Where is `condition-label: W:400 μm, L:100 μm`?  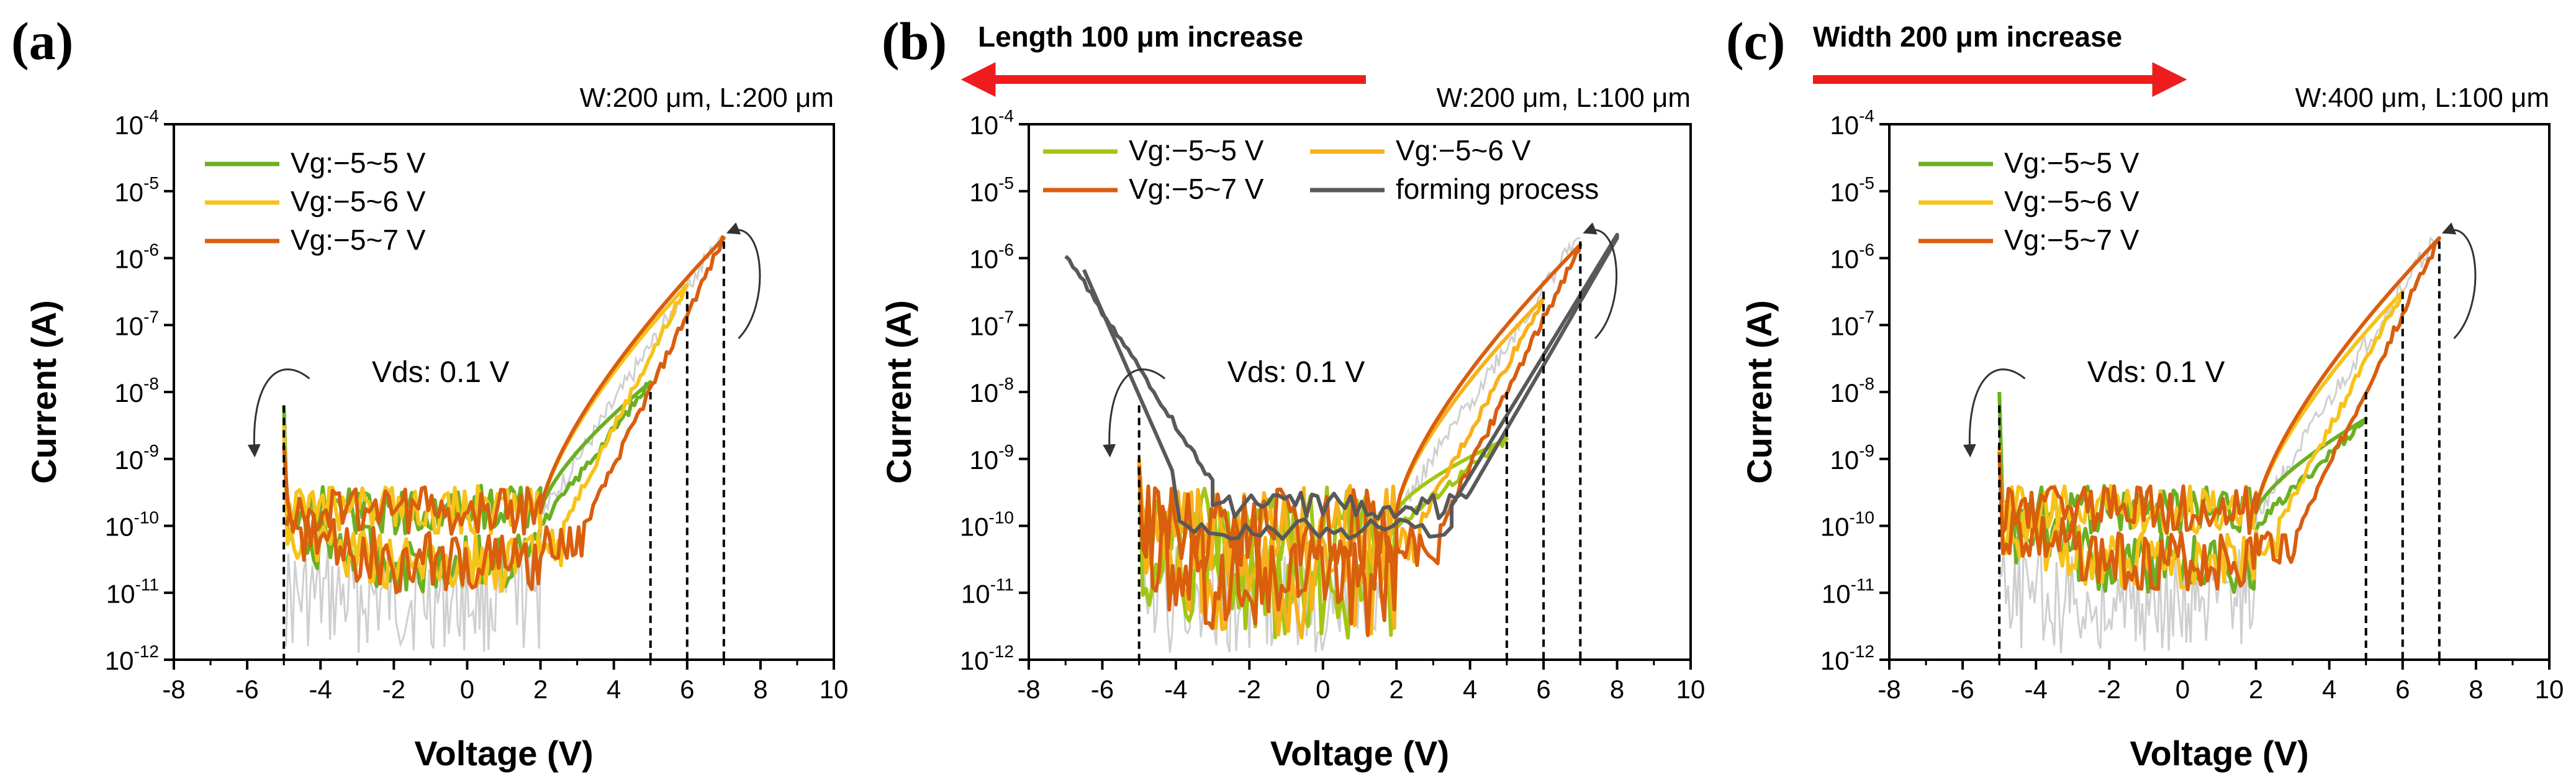 condition-label: W:400 μm, L:100 μm is located at coordinates (2422, 98).